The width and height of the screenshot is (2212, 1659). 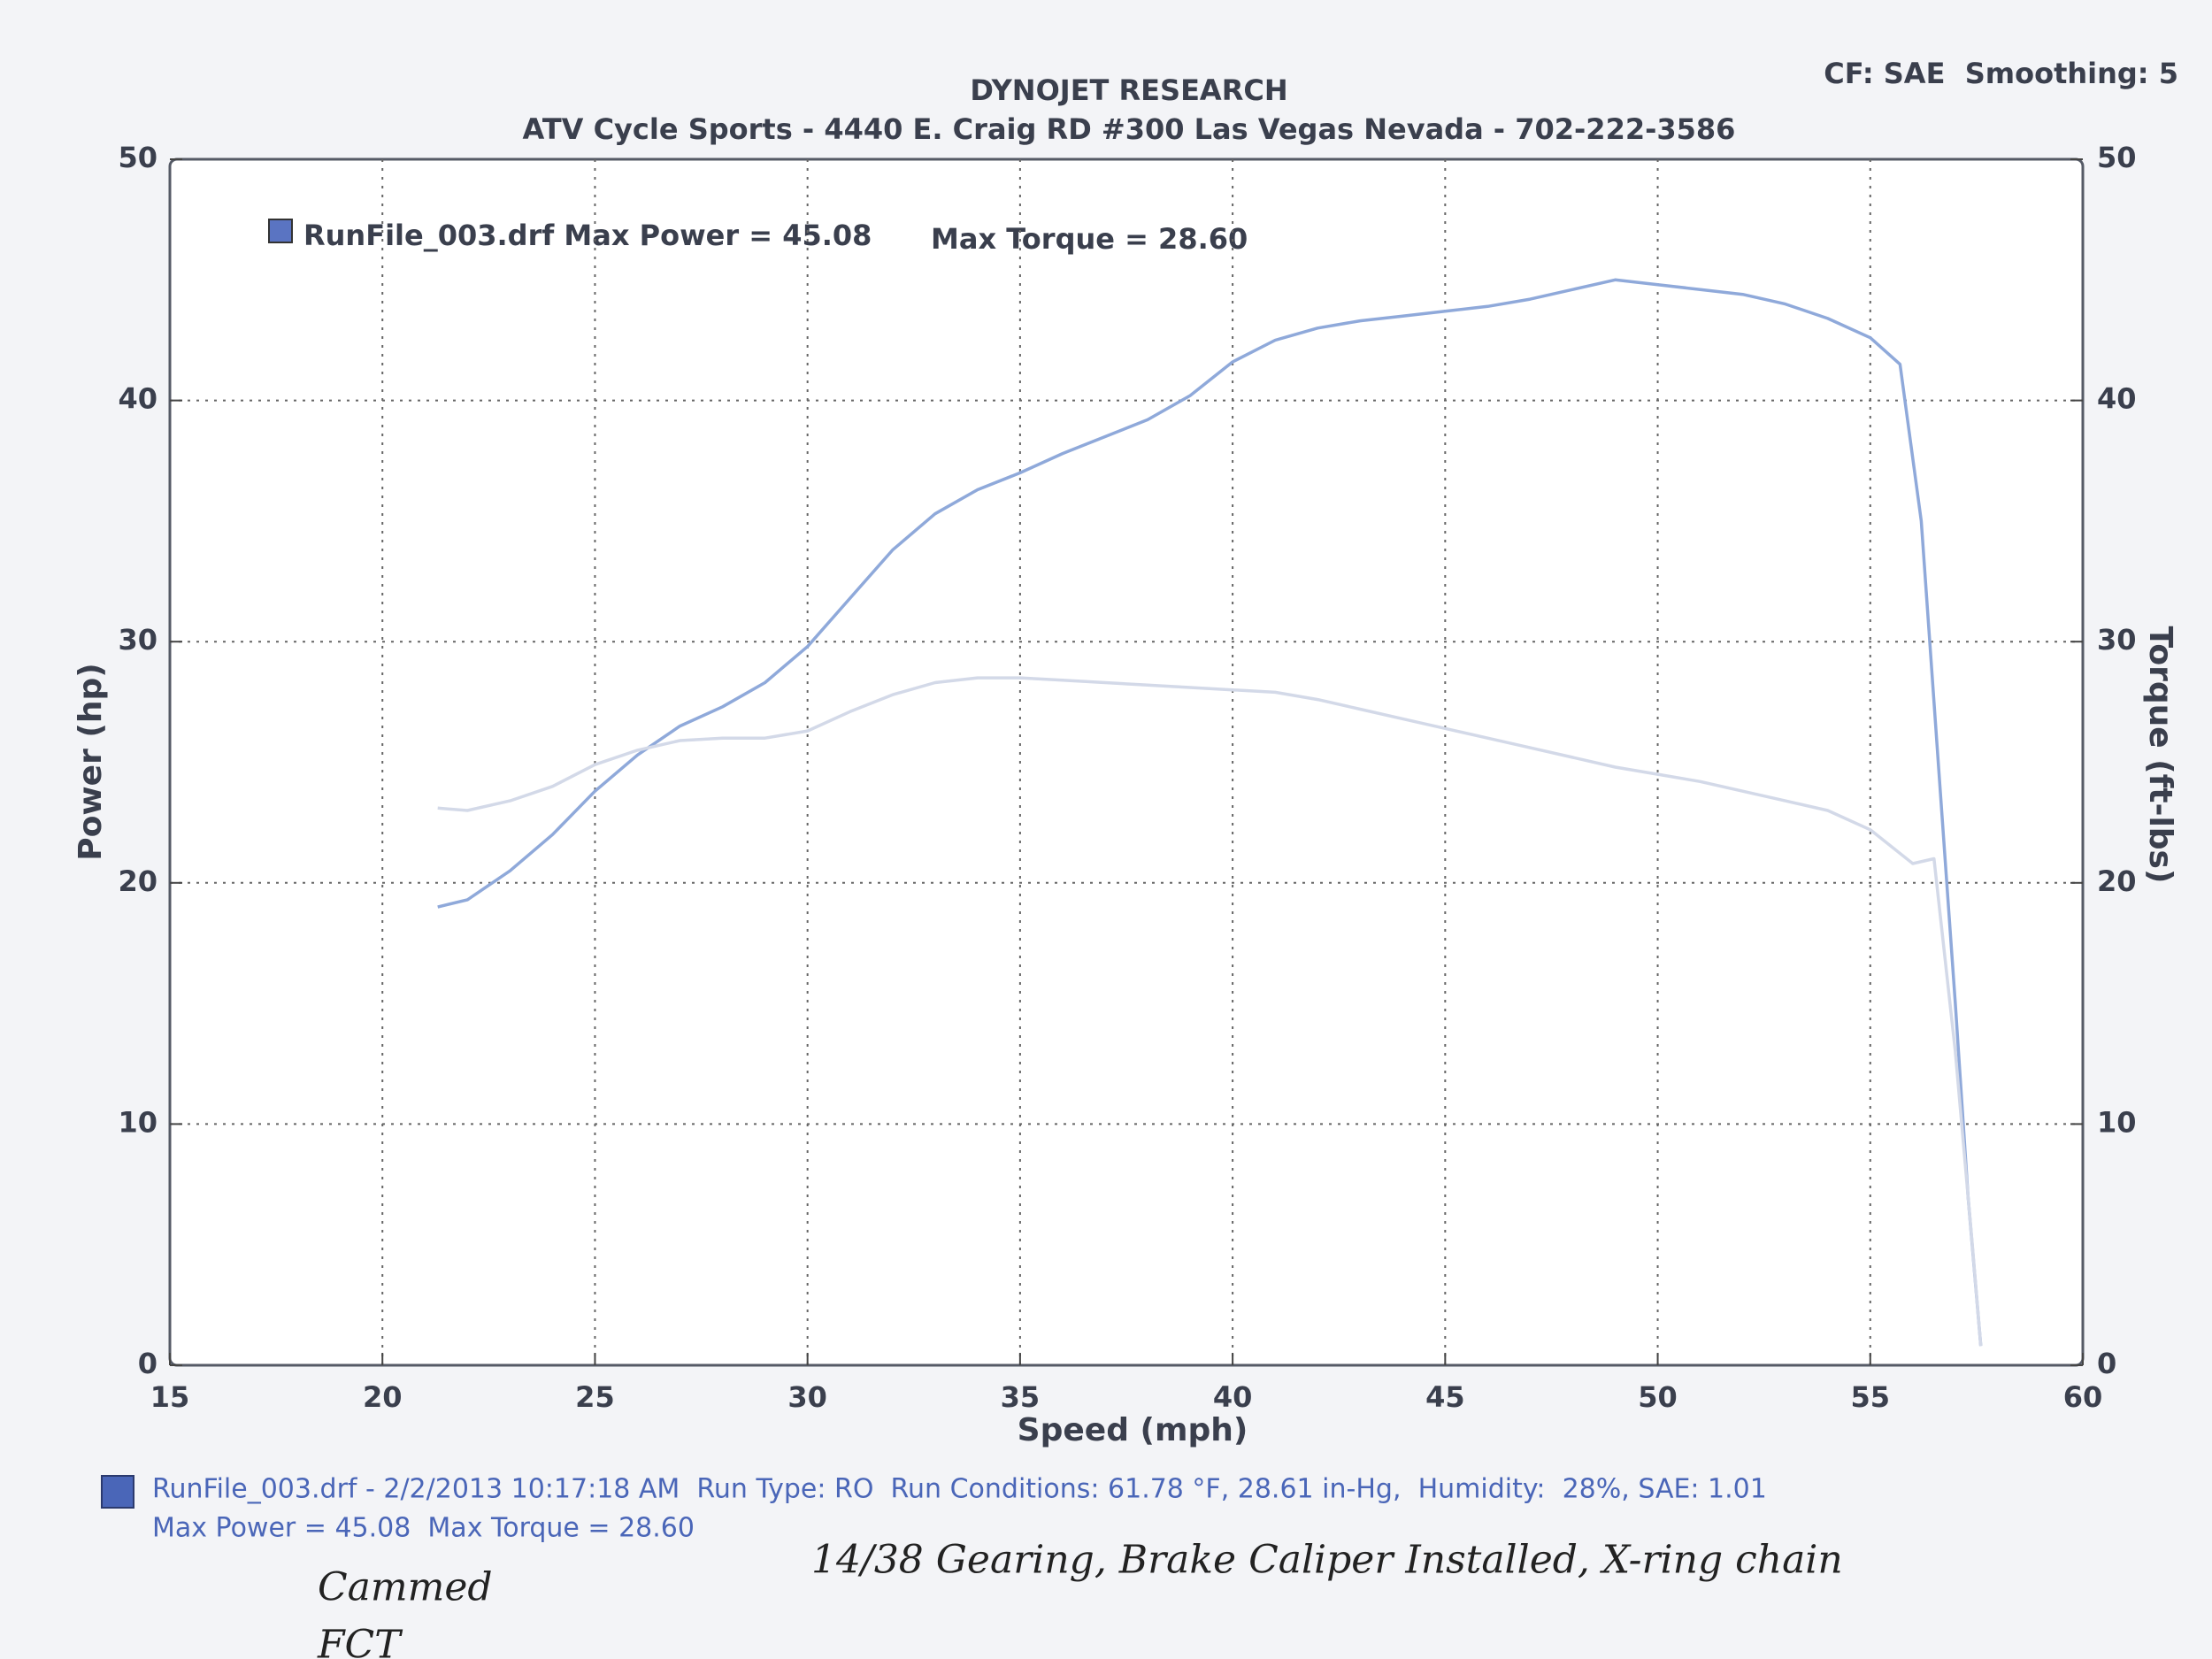 What do you see at coordinates (137, 1122) in the screenshot?
I see `y-tick-label: 10` at bounding box center [137, 1122].